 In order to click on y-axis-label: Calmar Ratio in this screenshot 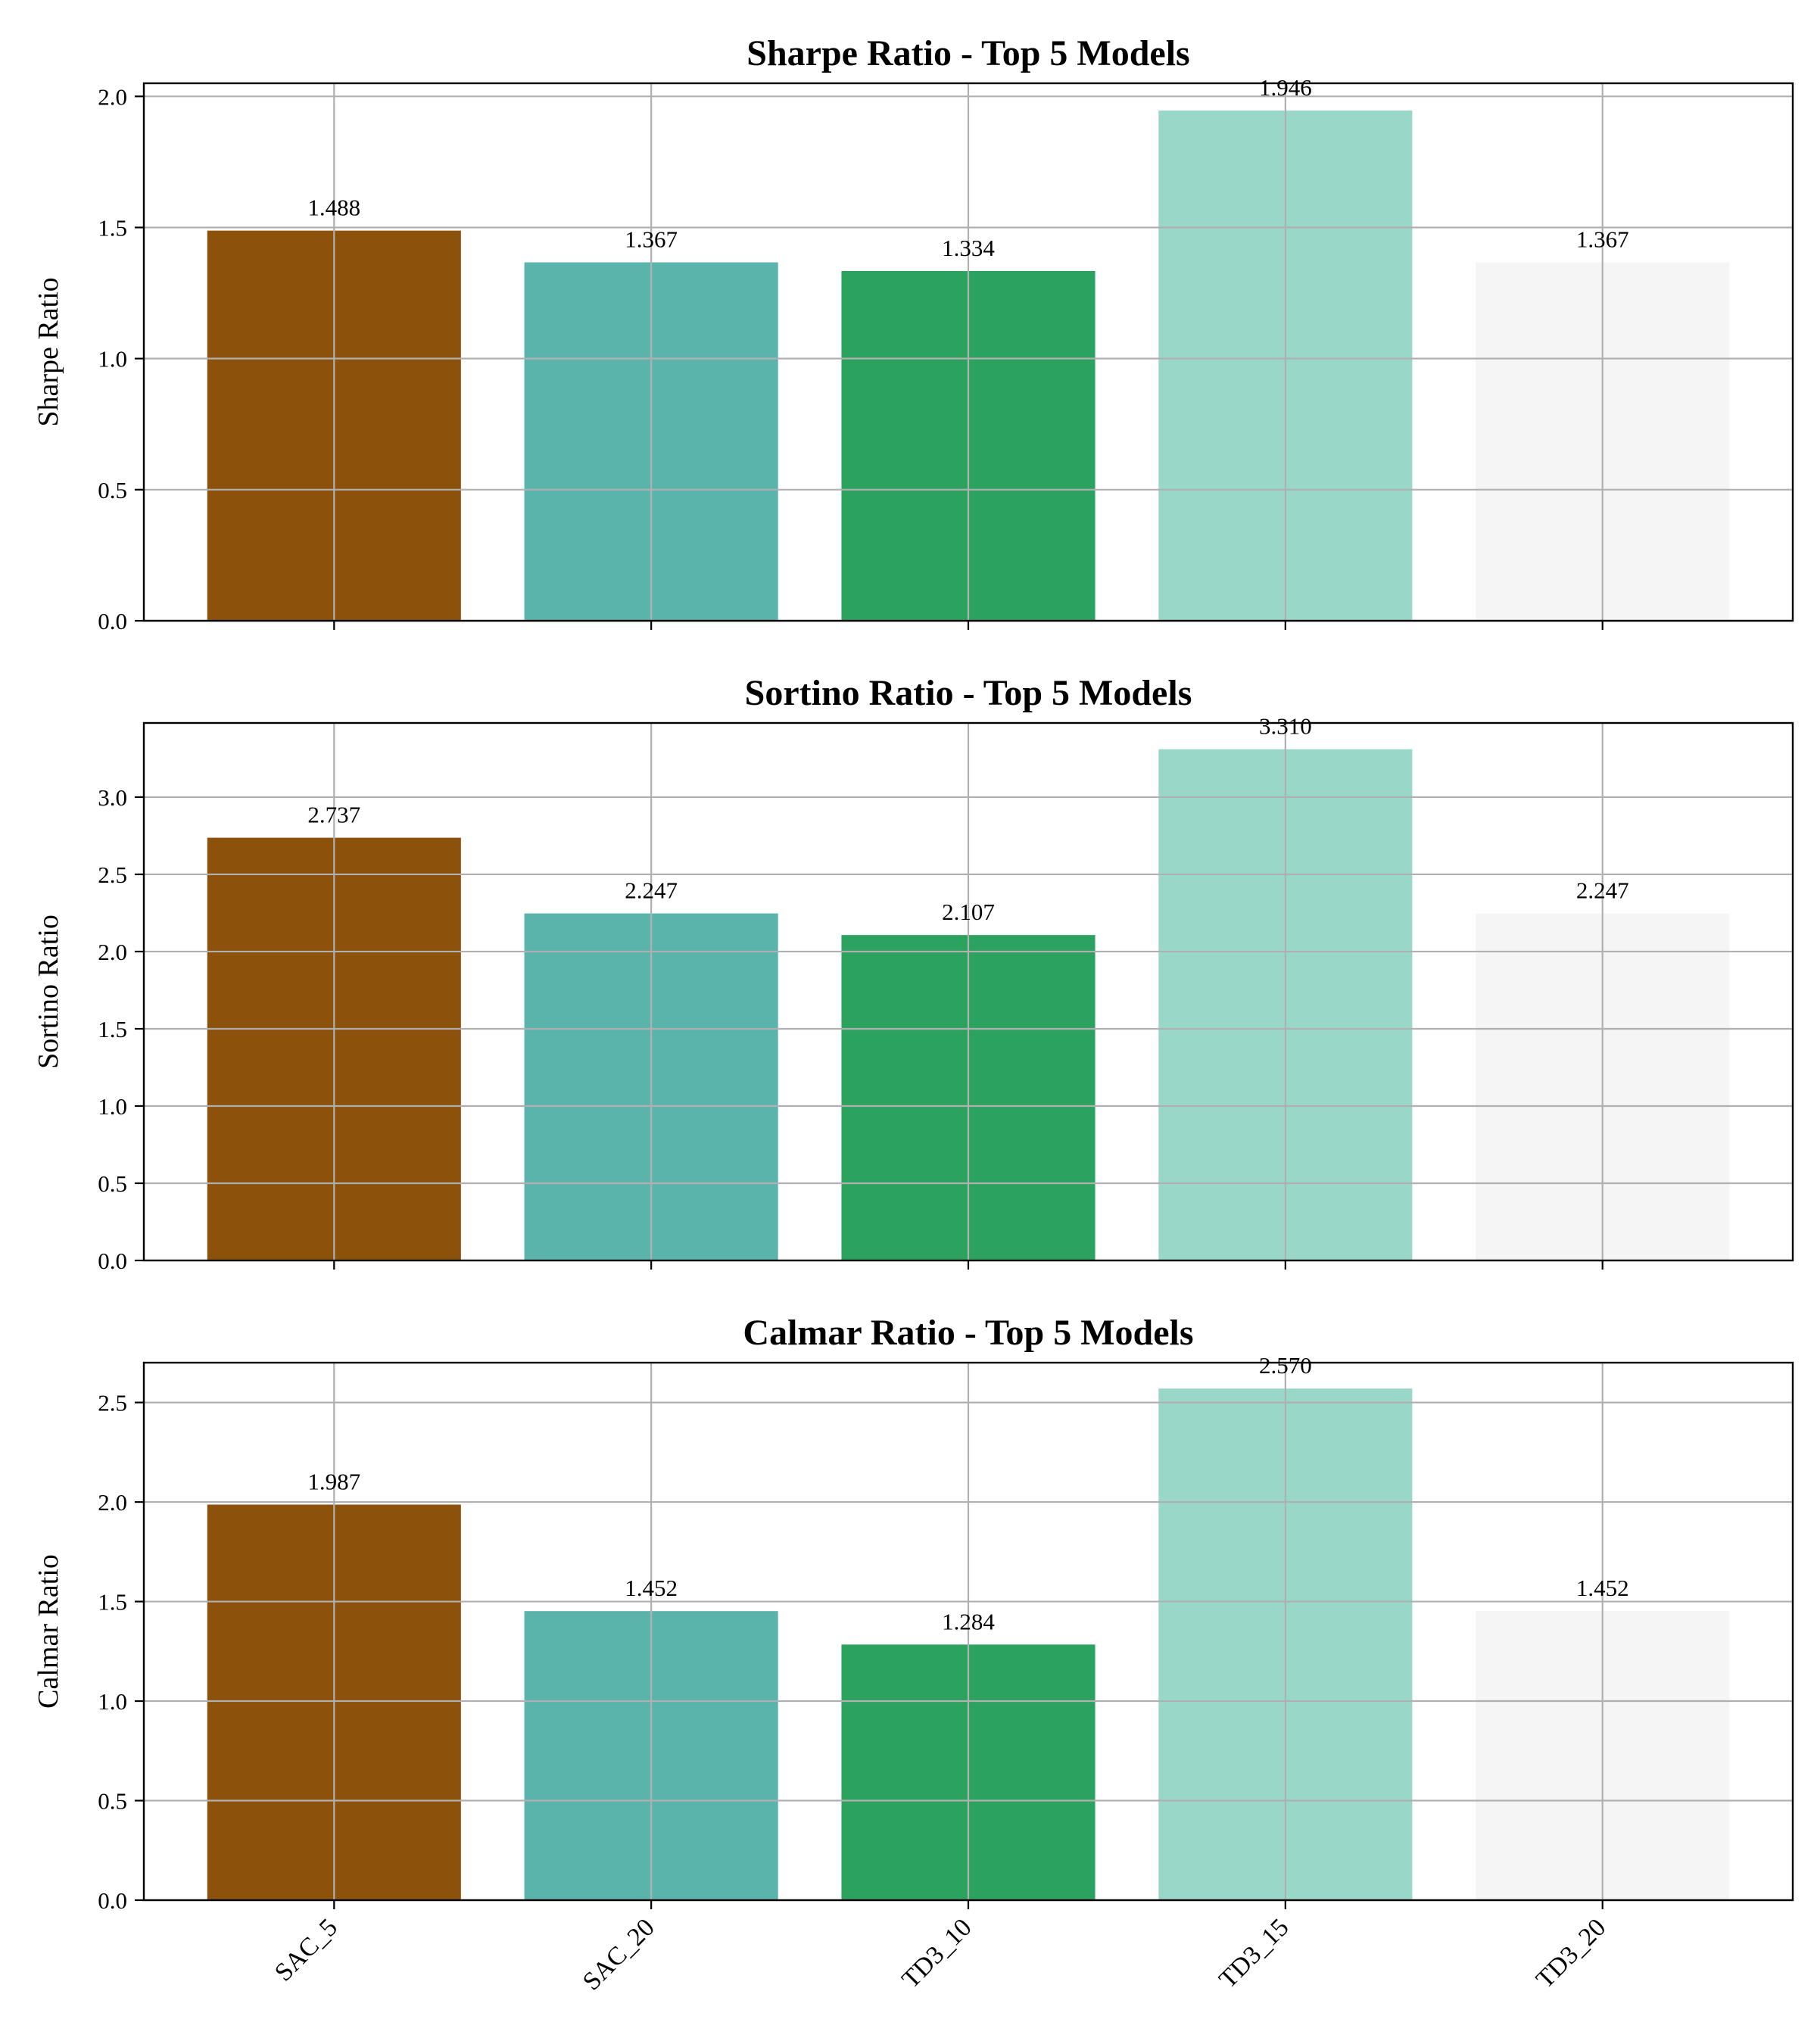, I will do `click(48, 1632)`.